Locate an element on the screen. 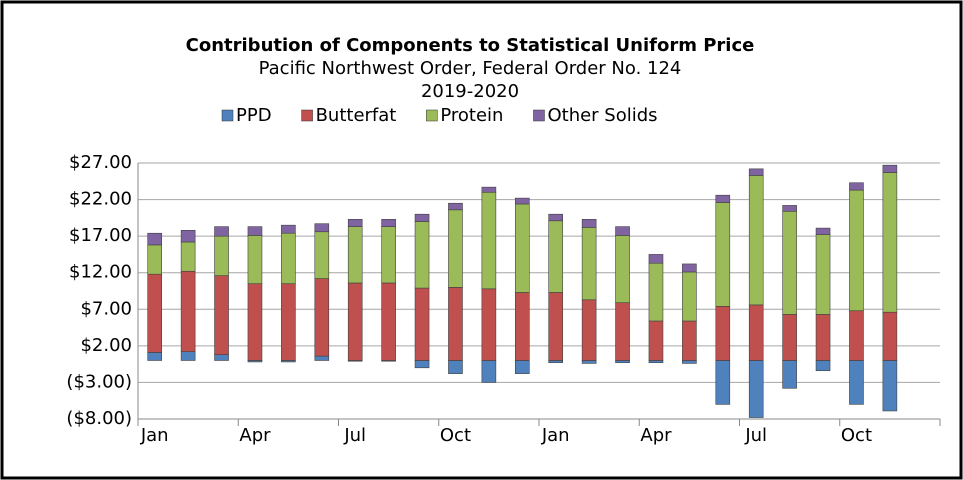  x-tick-label: Apr is located at coordinates (255, 435).